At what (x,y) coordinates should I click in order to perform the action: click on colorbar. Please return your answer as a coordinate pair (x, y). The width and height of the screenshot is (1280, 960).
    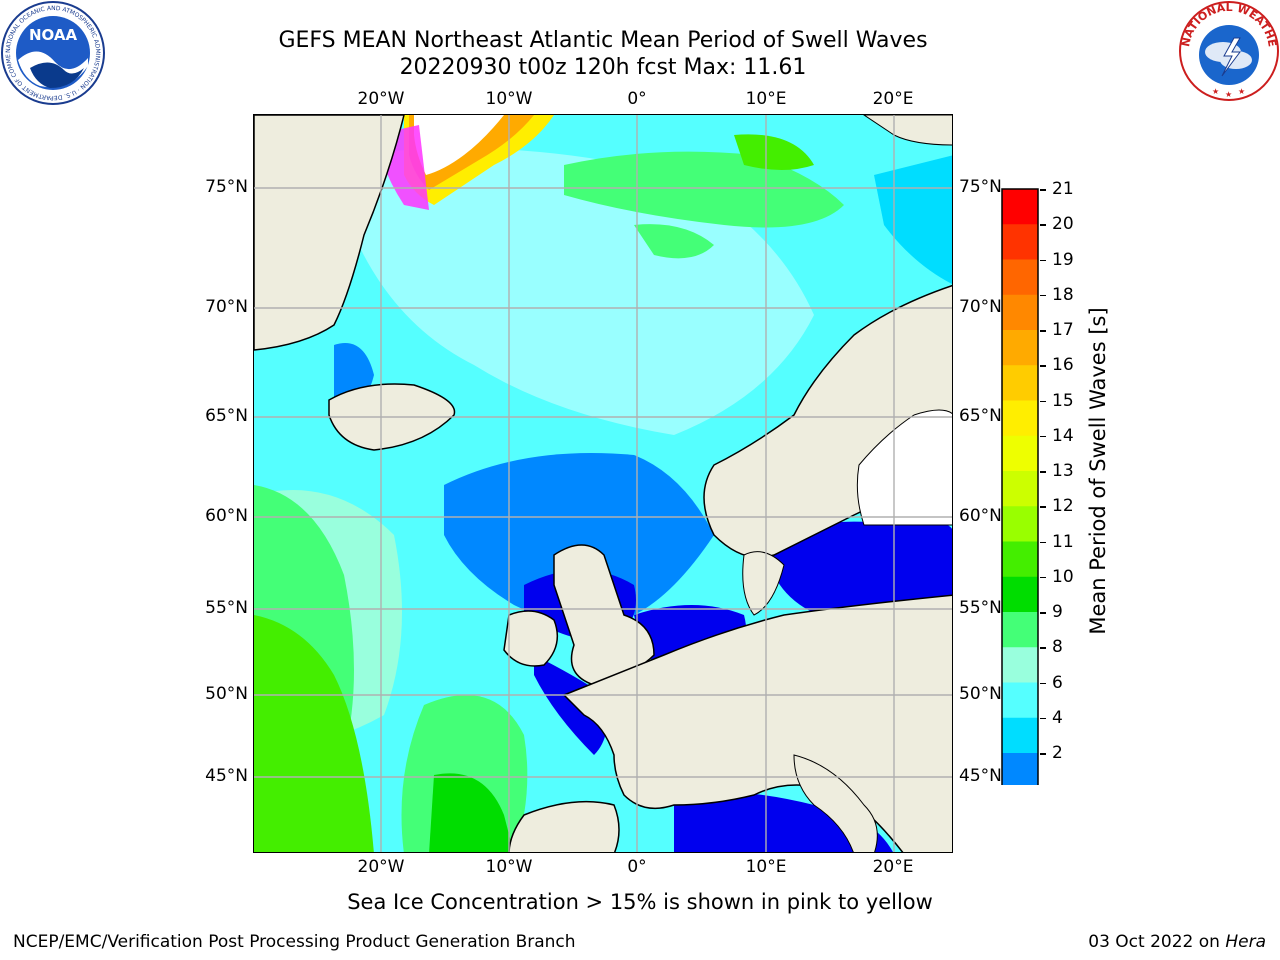
    Looking at the image, I should click on (1020, 486).